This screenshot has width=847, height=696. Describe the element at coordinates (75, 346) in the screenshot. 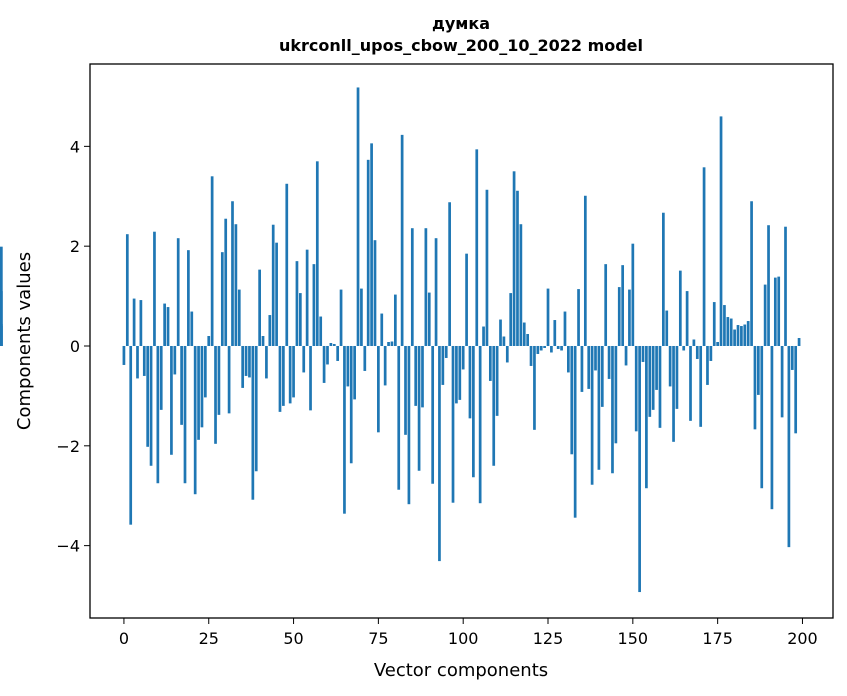

I see `y-tick-label: 0` at that location.